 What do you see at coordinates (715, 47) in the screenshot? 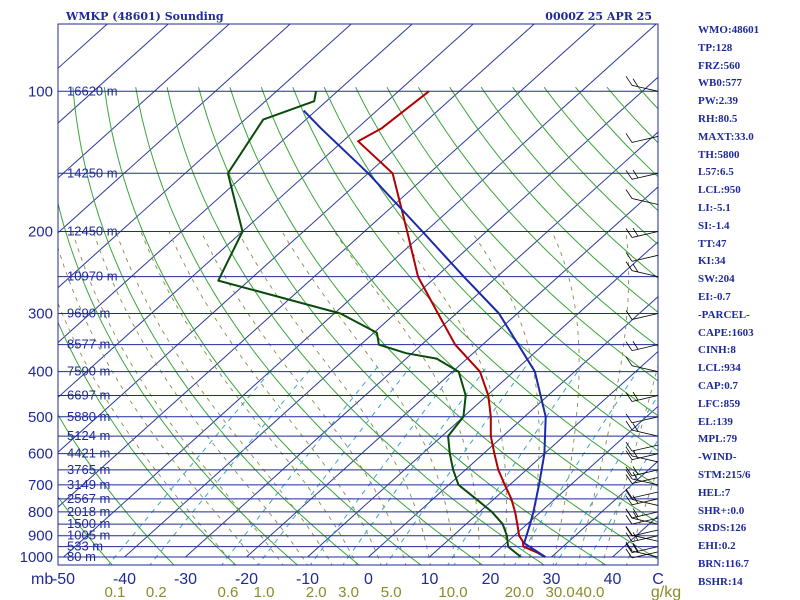
I see `index-line: TP:128` at bounding box center [715, 47].